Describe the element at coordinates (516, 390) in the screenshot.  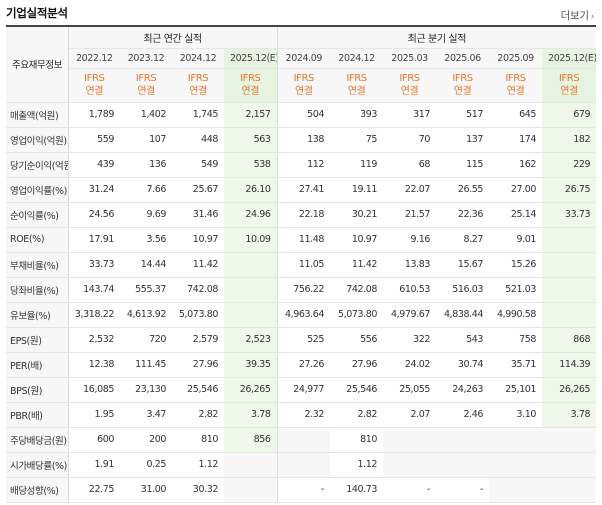
I see `table-cell: 25,101` at that location.